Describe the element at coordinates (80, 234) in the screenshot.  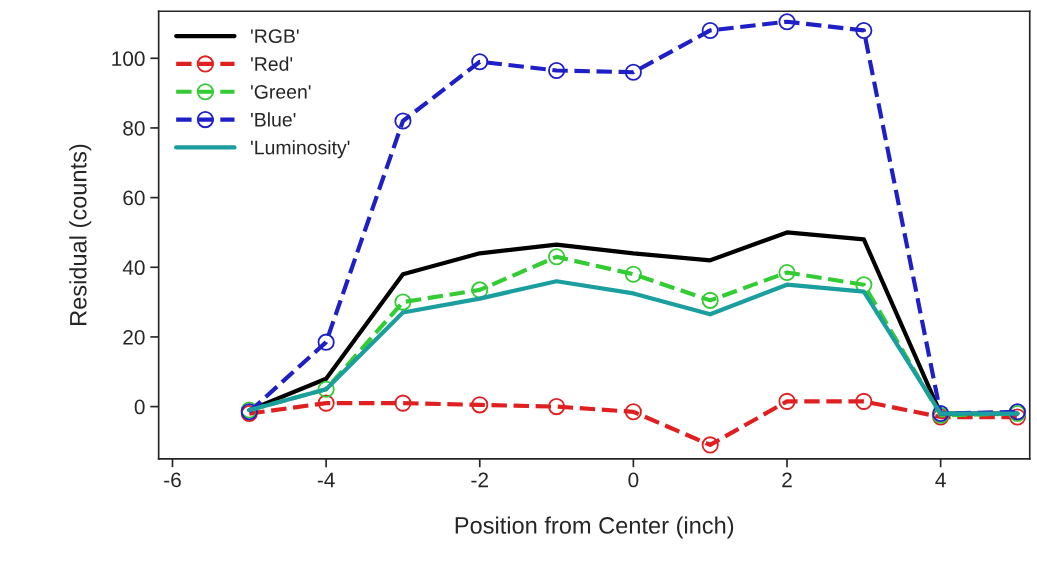
I see `y-axis-title: Residual (counts)` at that location.